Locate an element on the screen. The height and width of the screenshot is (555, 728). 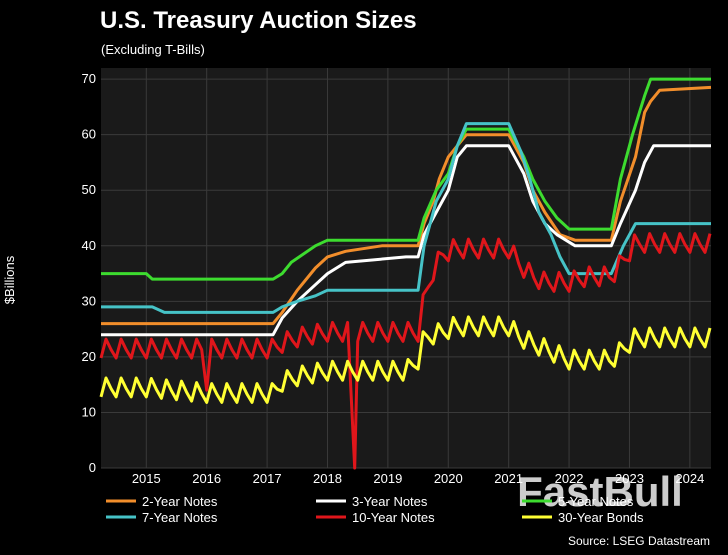
x-tick-label: 2018 is located at coordinates (327, 478).